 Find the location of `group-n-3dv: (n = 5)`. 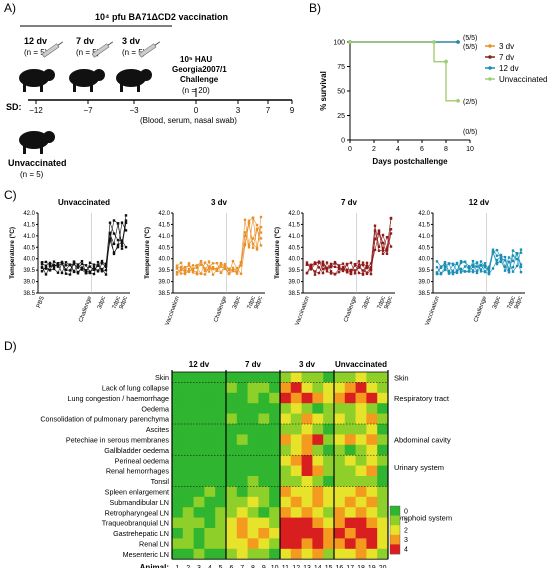

group-n-3dv: (n = 5) is located at coordinates (134, 52).